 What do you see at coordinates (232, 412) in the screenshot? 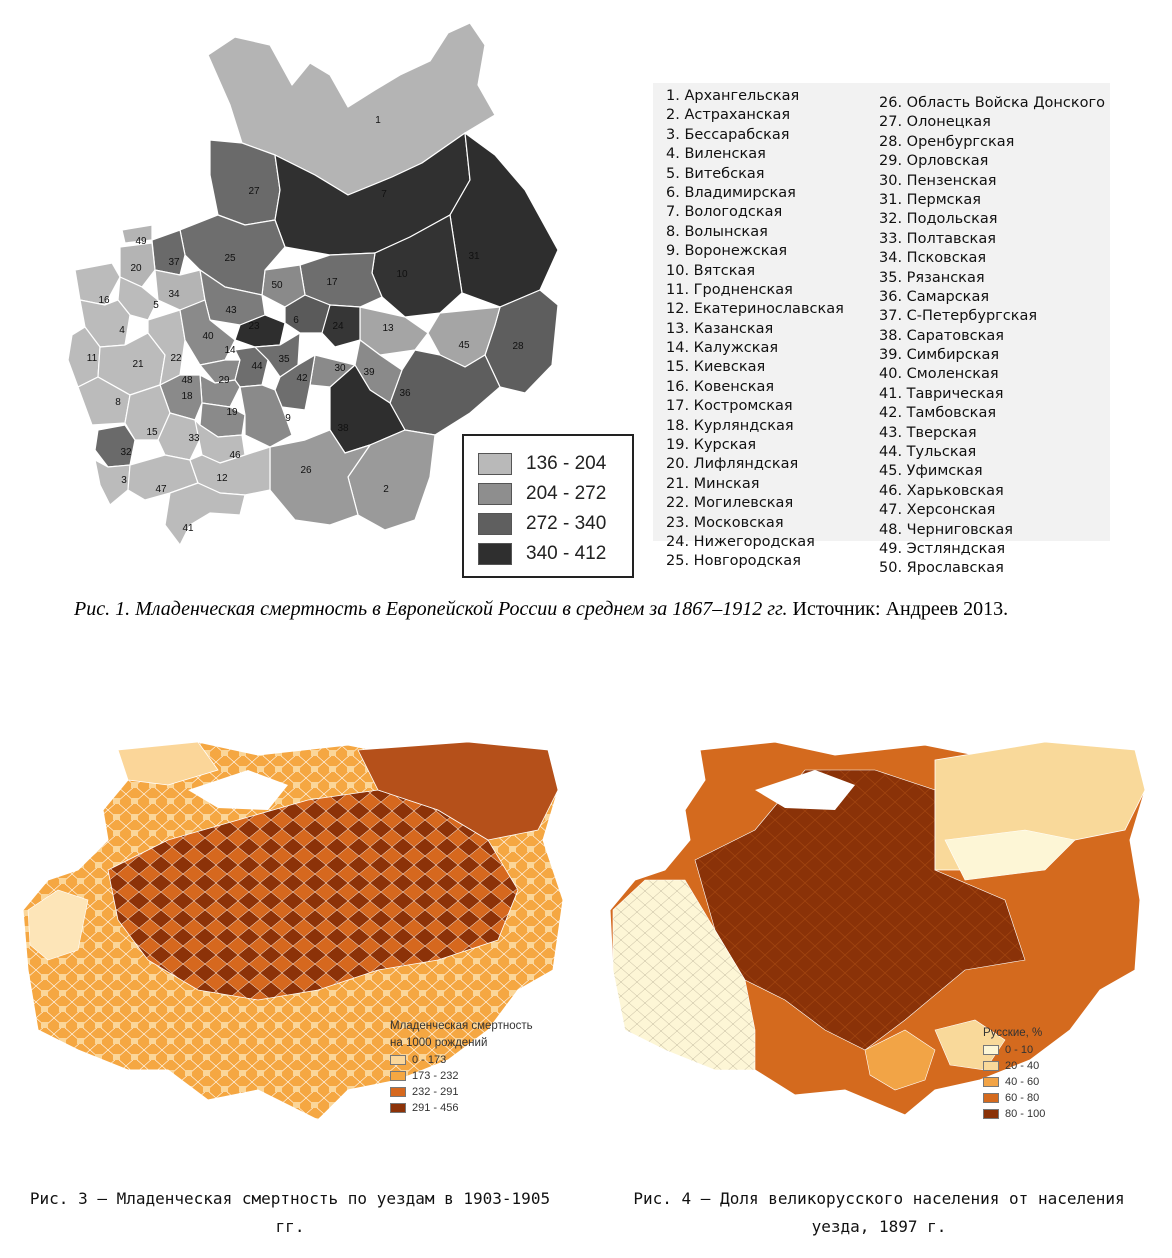
I see `region-label: 19` at bounding box center [232, 412].